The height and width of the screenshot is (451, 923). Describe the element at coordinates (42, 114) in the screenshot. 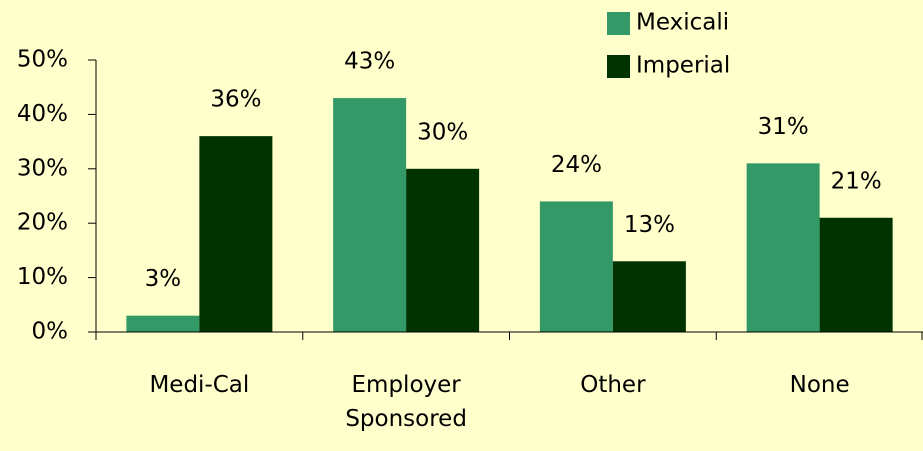

I see `y-tick-label: 40%` at that location.